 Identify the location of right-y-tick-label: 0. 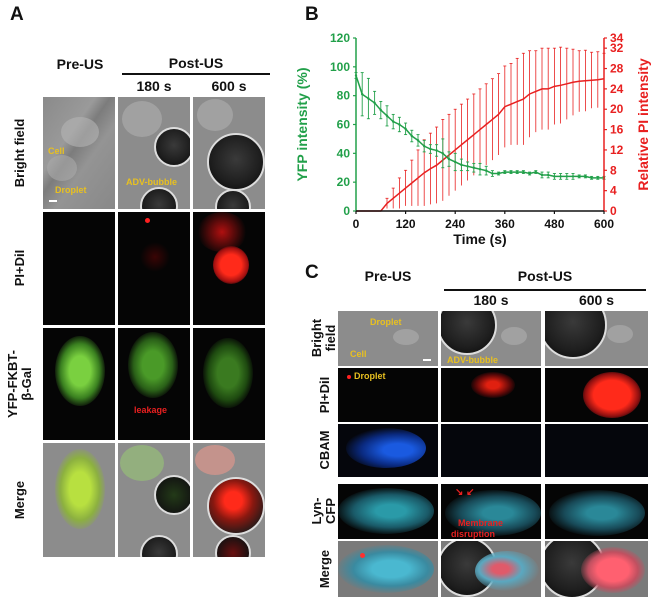
(613, 211).